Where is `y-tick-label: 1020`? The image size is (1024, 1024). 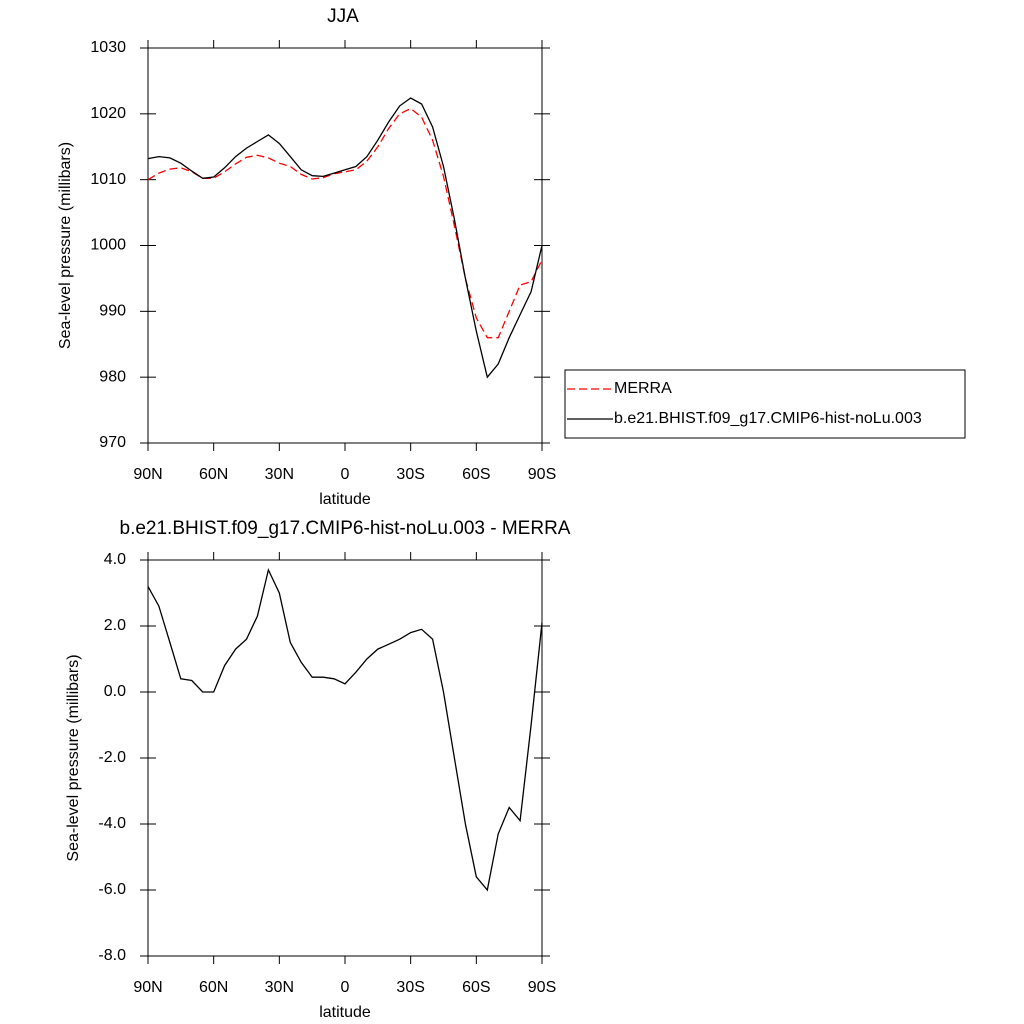 y-tick-label: 1020 is located at coordinates (108, 113).